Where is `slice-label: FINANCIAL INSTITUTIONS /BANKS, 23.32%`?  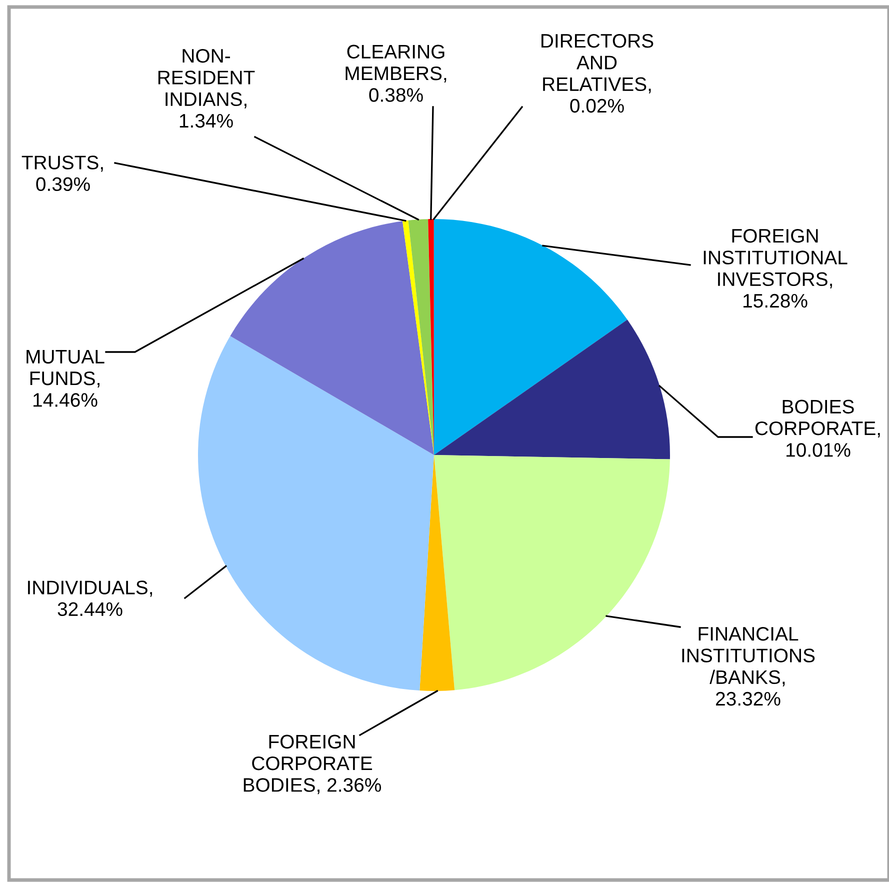 slice-label: FINANCIAL INSTITUTIONS /BANKS, 23.32% is located at coordinates (748, 666).